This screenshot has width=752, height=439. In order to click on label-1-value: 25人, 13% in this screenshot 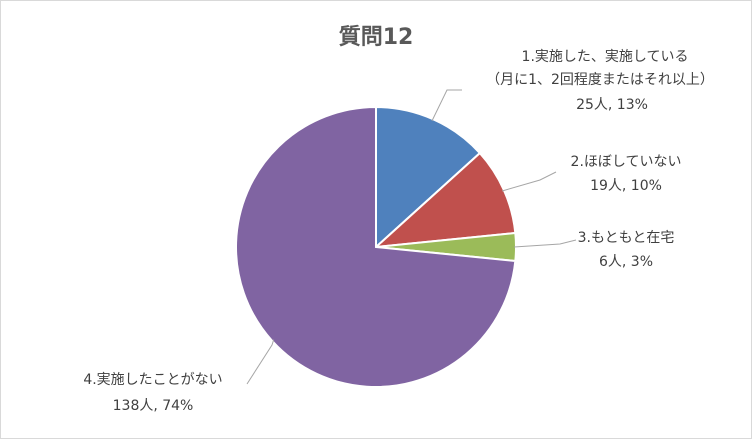, I will do `click(612, 105)`.